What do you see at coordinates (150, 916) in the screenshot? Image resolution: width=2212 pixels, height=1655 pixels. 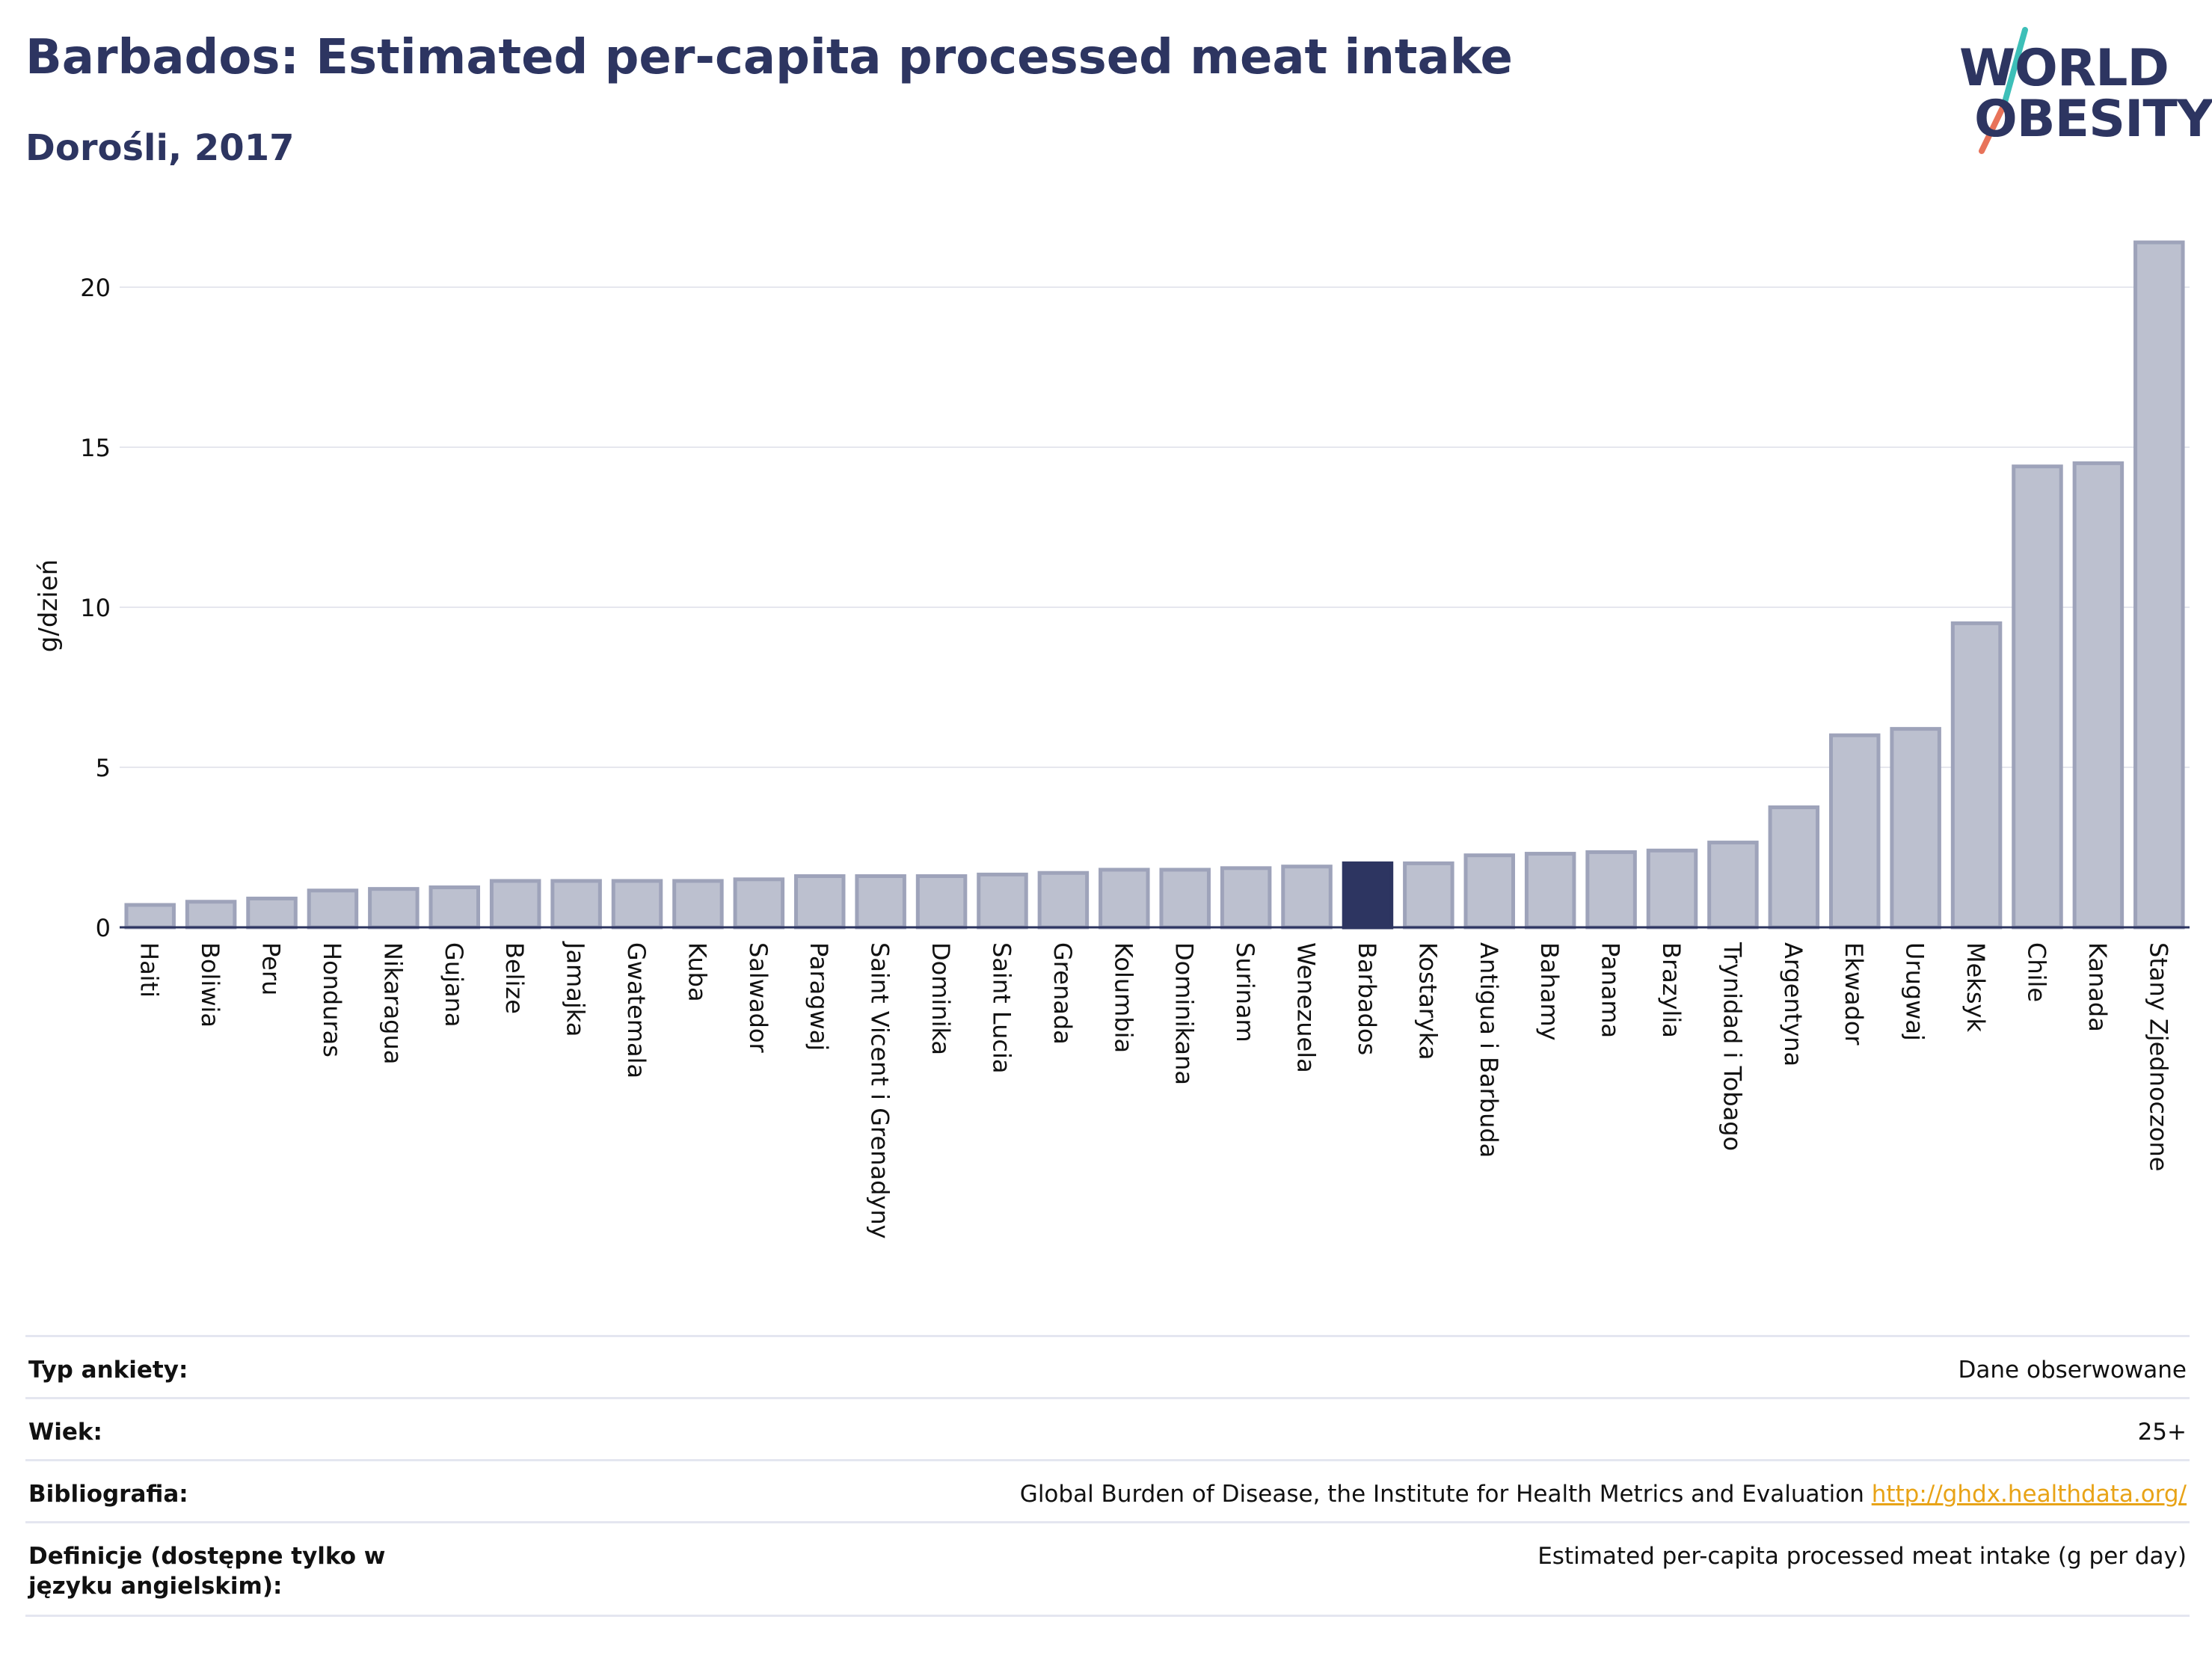 I see `bar-haiti` at bounding box center [150, 916].